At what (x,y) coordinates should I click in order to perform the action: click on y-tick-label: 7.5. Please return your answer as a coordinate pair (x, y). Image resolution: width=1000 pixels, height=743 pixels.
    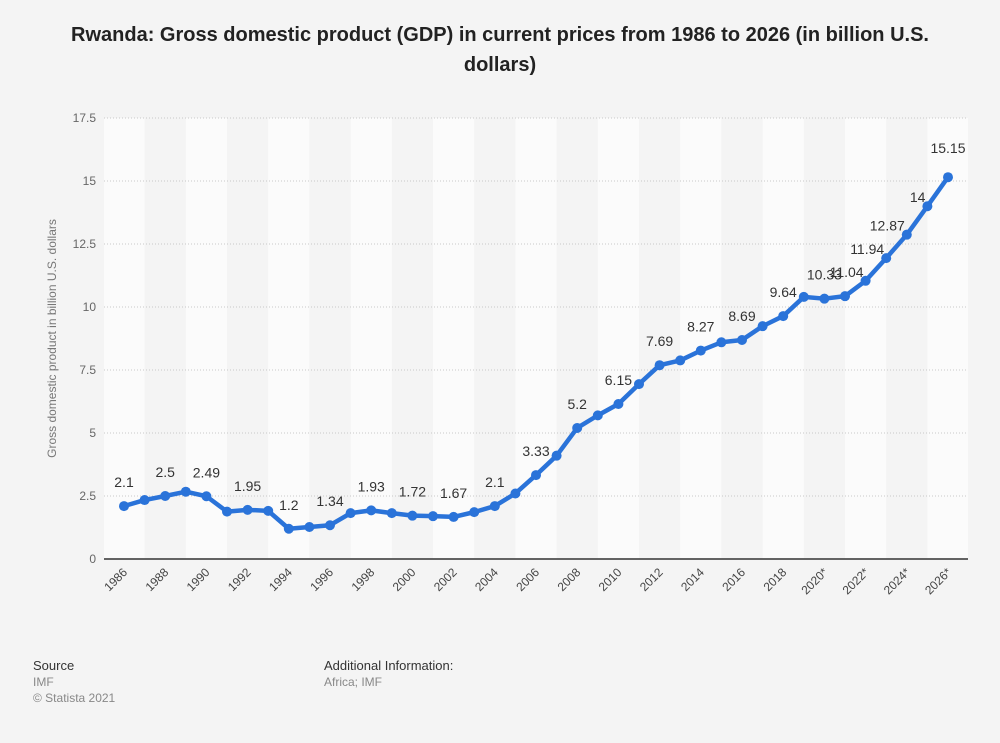
    Looking at the image, I should click on (87, 370).